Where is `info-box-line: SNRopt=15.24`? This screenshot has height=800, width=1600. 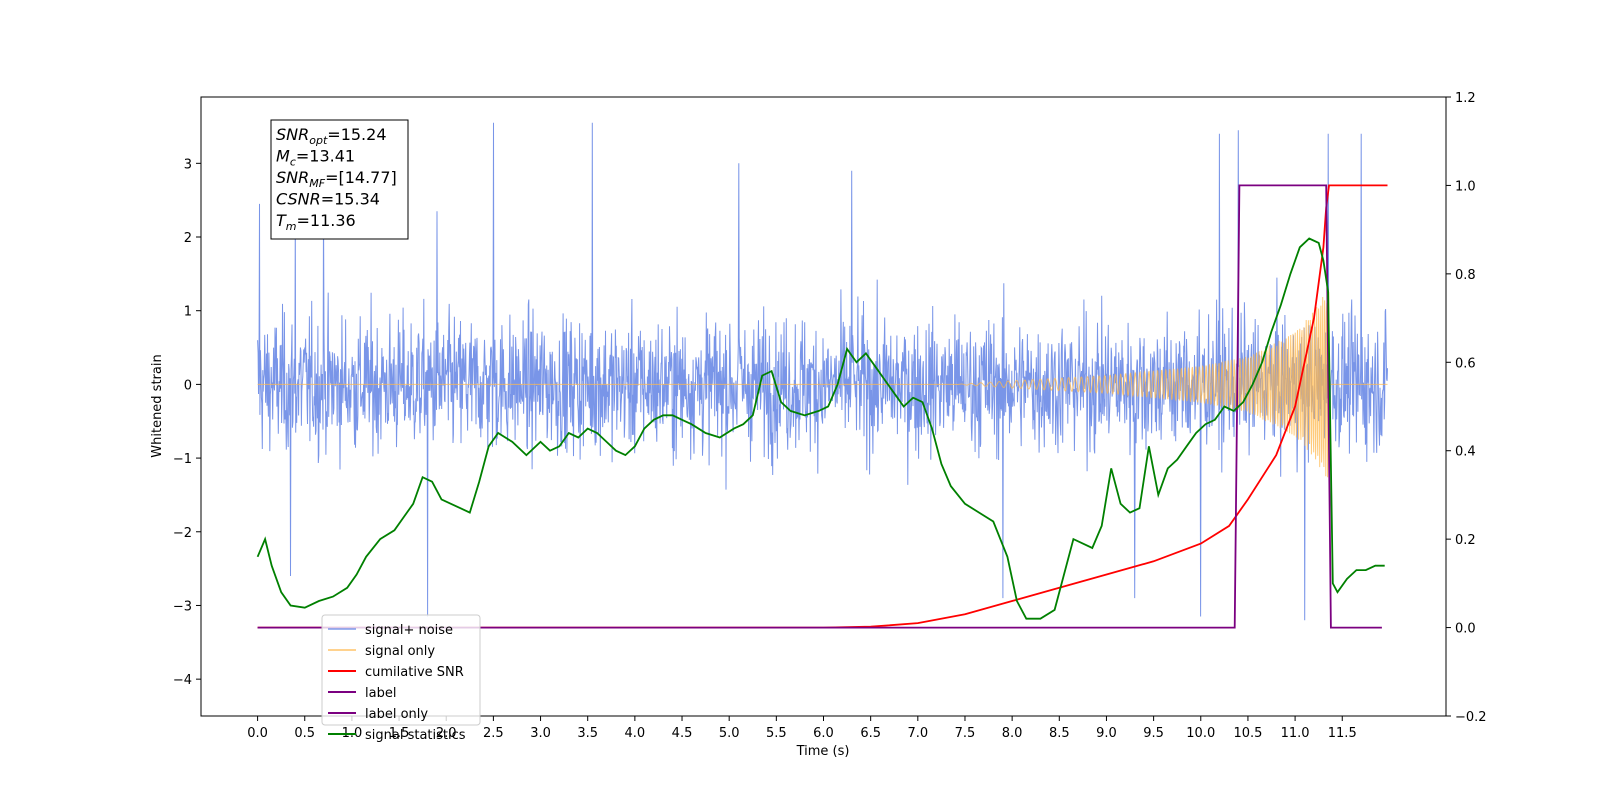
info-box-line: SNRopt=15.24 is located at coordinates (331, 136).